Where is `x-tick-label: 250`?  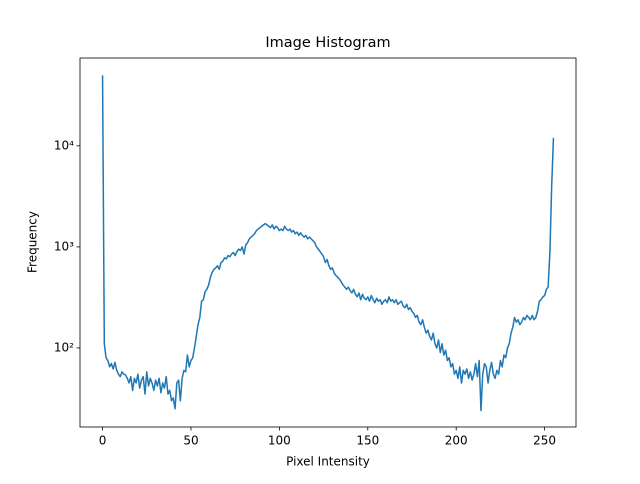 x-tick-label: 250 is located at coordinates (544, 441).